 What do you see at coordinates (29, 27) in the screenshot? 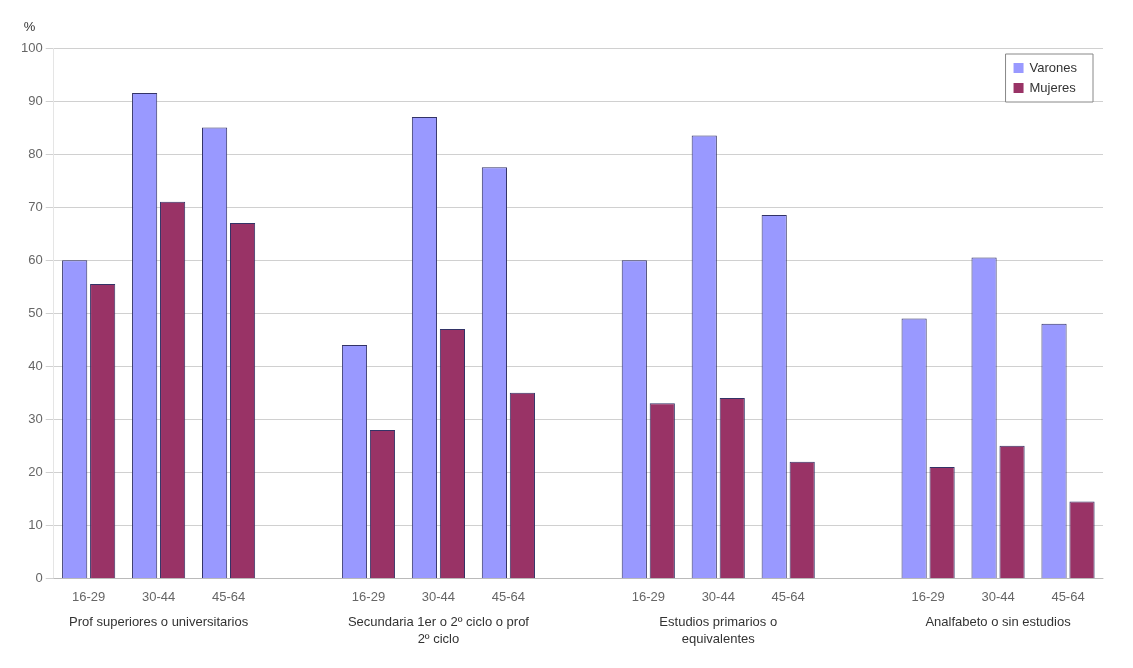
I see `y-axis-title: %` at bounding box center [29, 27].